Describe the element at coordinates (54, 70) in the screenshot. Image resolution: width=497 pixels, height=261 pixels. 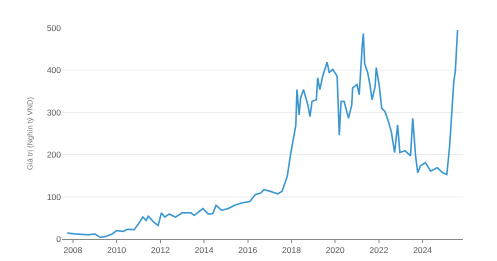
I see `y-tick-label: 400` at that location.